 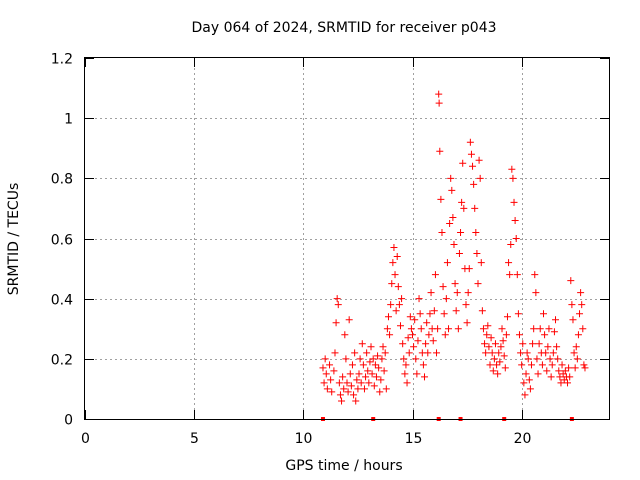 What do you see at coordinates (343, 466) in the screenshot?
I see `x-axis-label: GPS time / hours` at bounding box center [343, 466].